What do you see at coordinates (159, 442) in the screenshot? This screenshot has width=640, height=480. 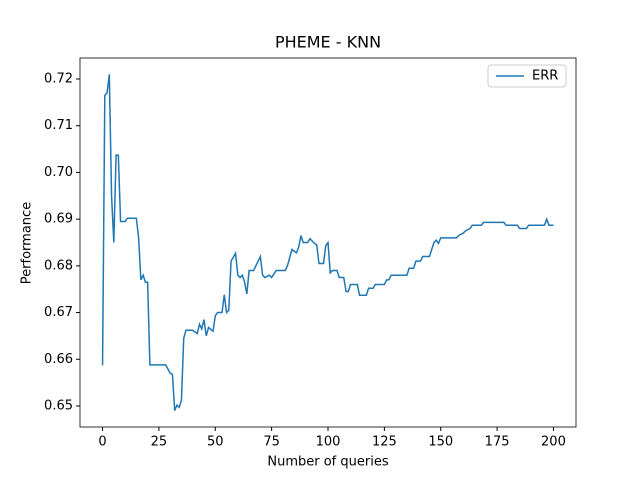 I see `x-tick-label: 25` at bounding box center [159, 442].